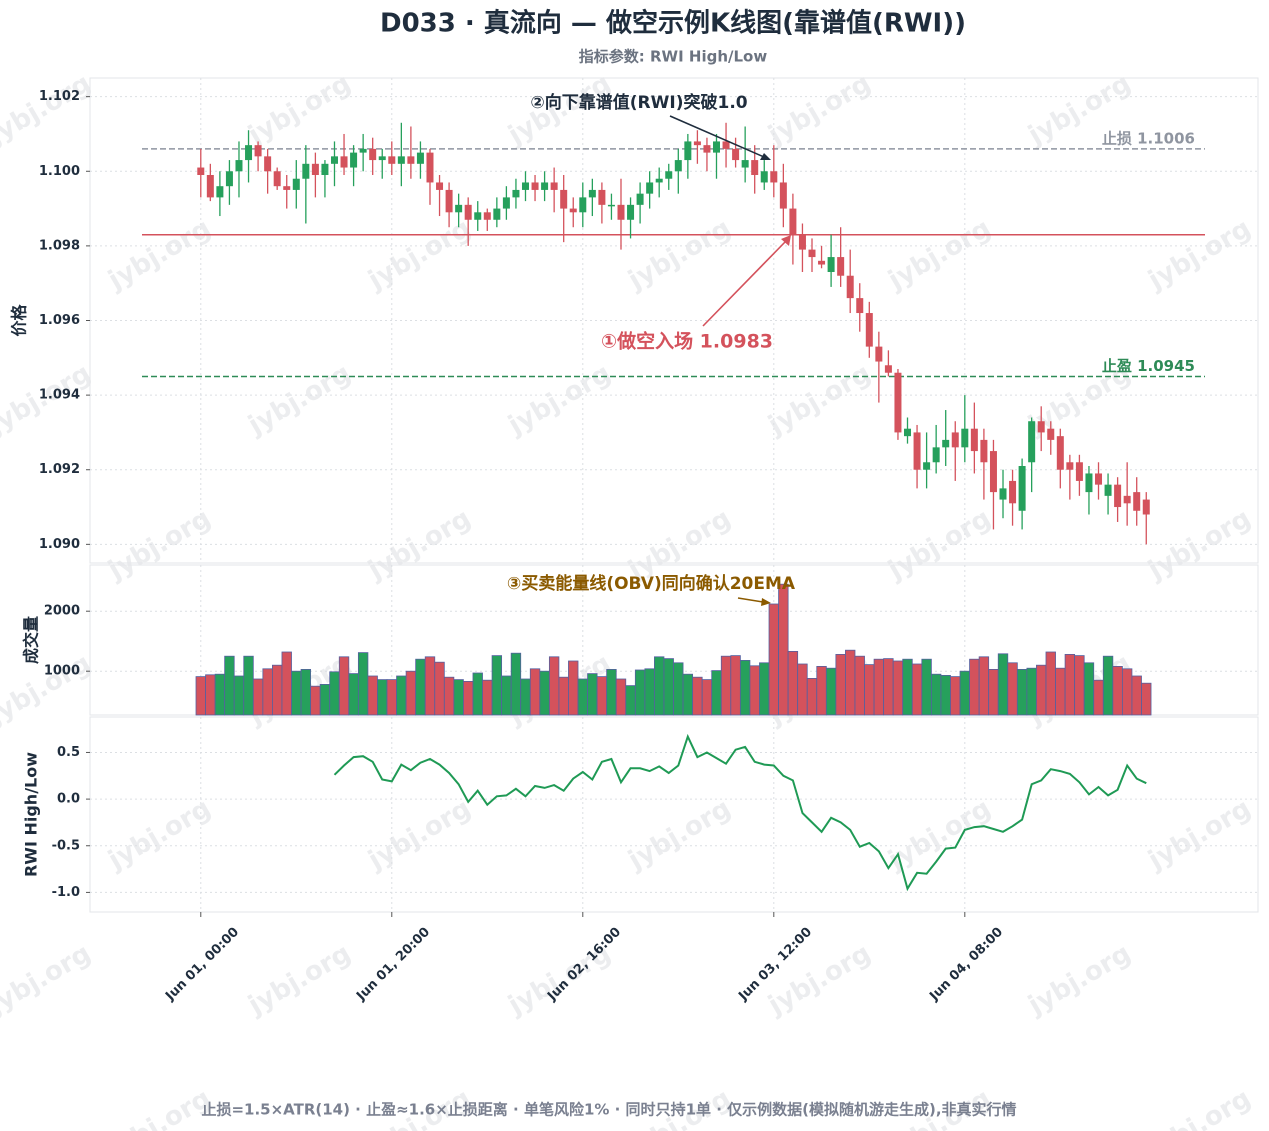 The image size is (1269, 1131). What do you see at coordinates (673, 57) in the screenshot?
I see `chart-subtitle: 指标参数: RWI High/Low` at bounding box center [673, 57].